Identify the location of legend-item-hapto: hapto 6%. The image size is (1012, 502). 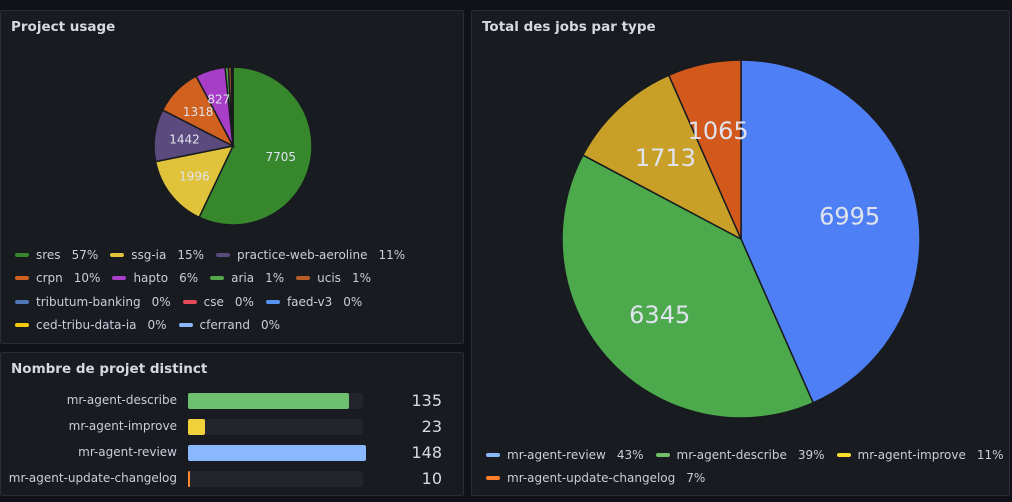
(155, 278).